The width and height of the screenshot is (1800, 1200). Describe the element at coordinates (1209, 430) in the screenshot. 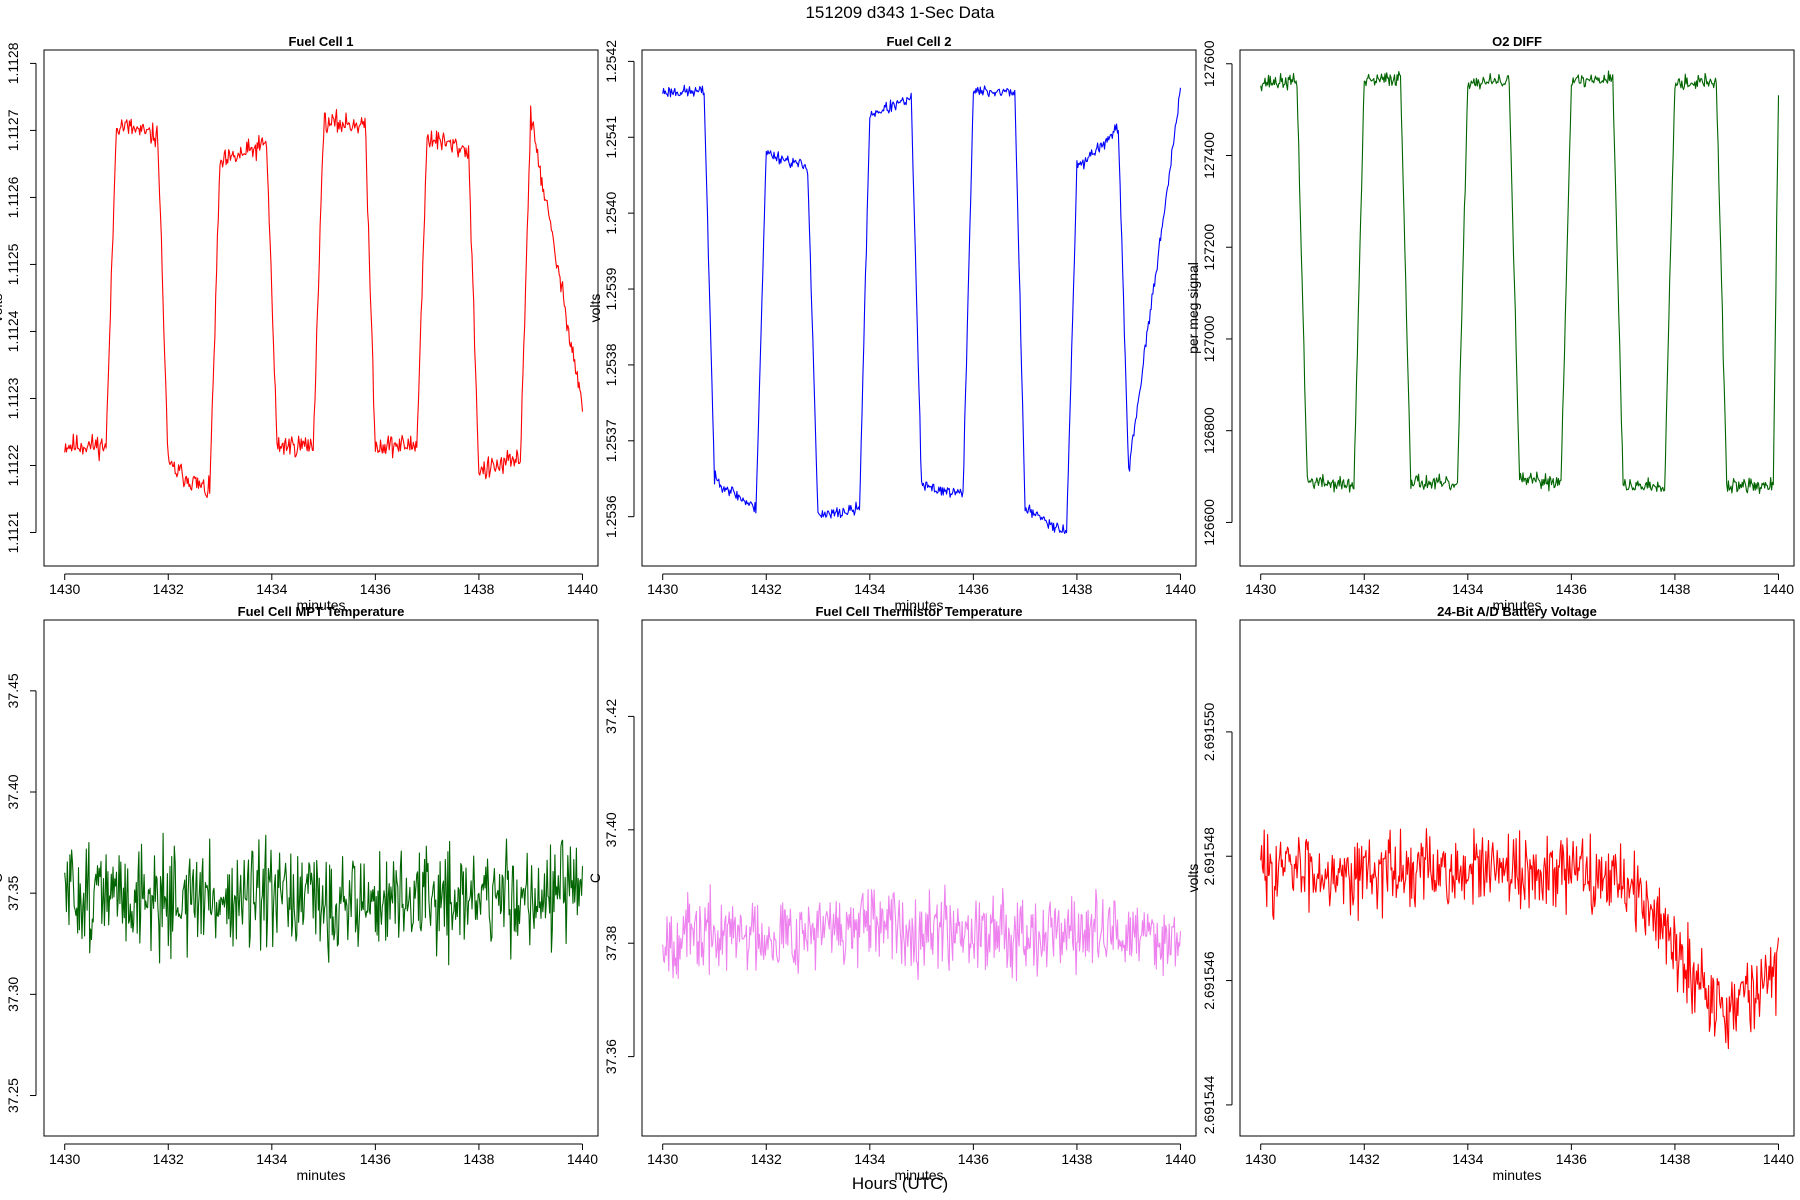

I see `y-tick-label: 126800` at that location.